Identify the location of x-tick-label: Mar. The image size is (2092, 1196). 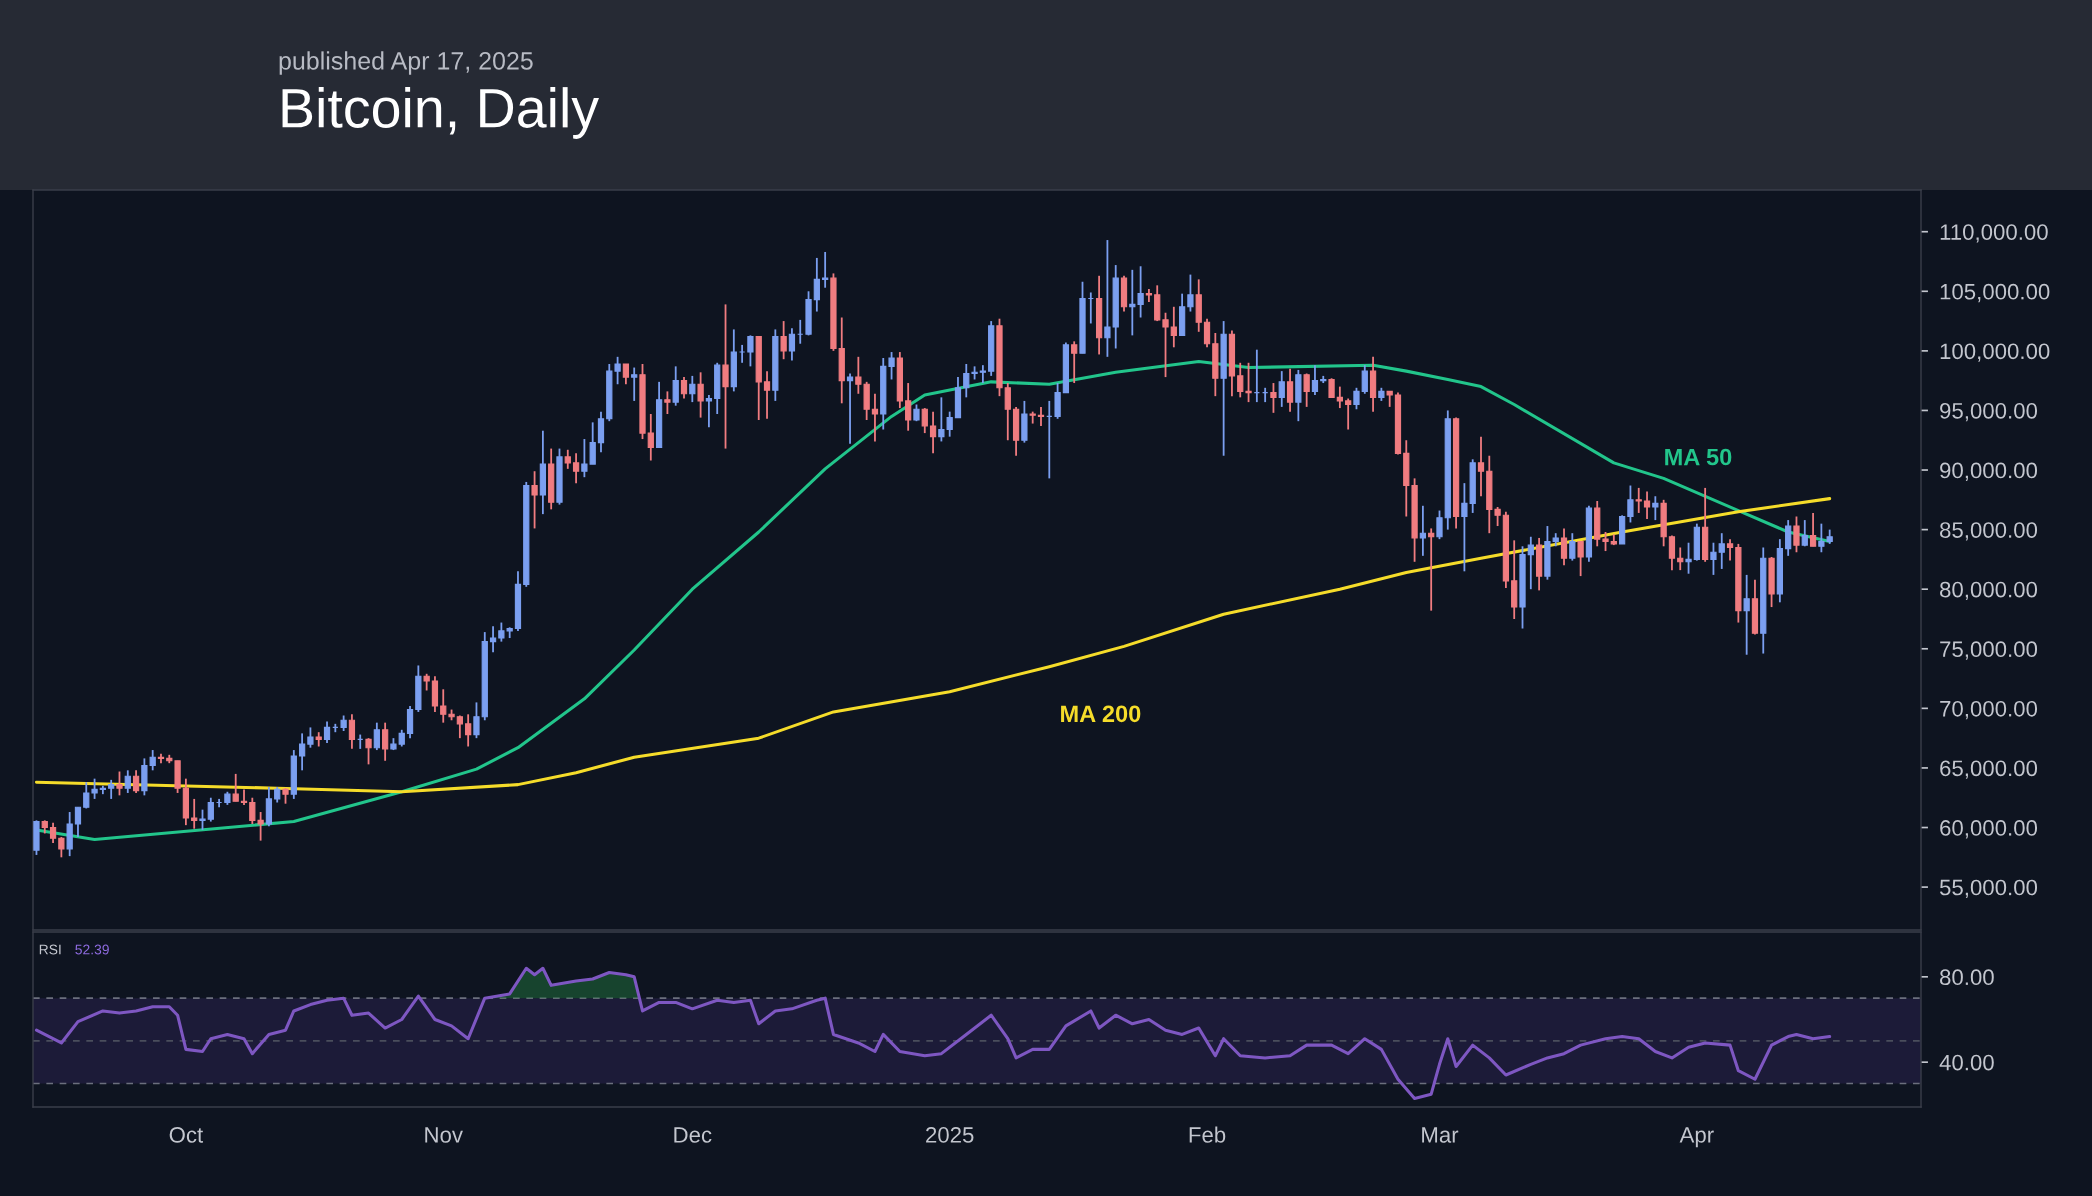
(1440, 1135).